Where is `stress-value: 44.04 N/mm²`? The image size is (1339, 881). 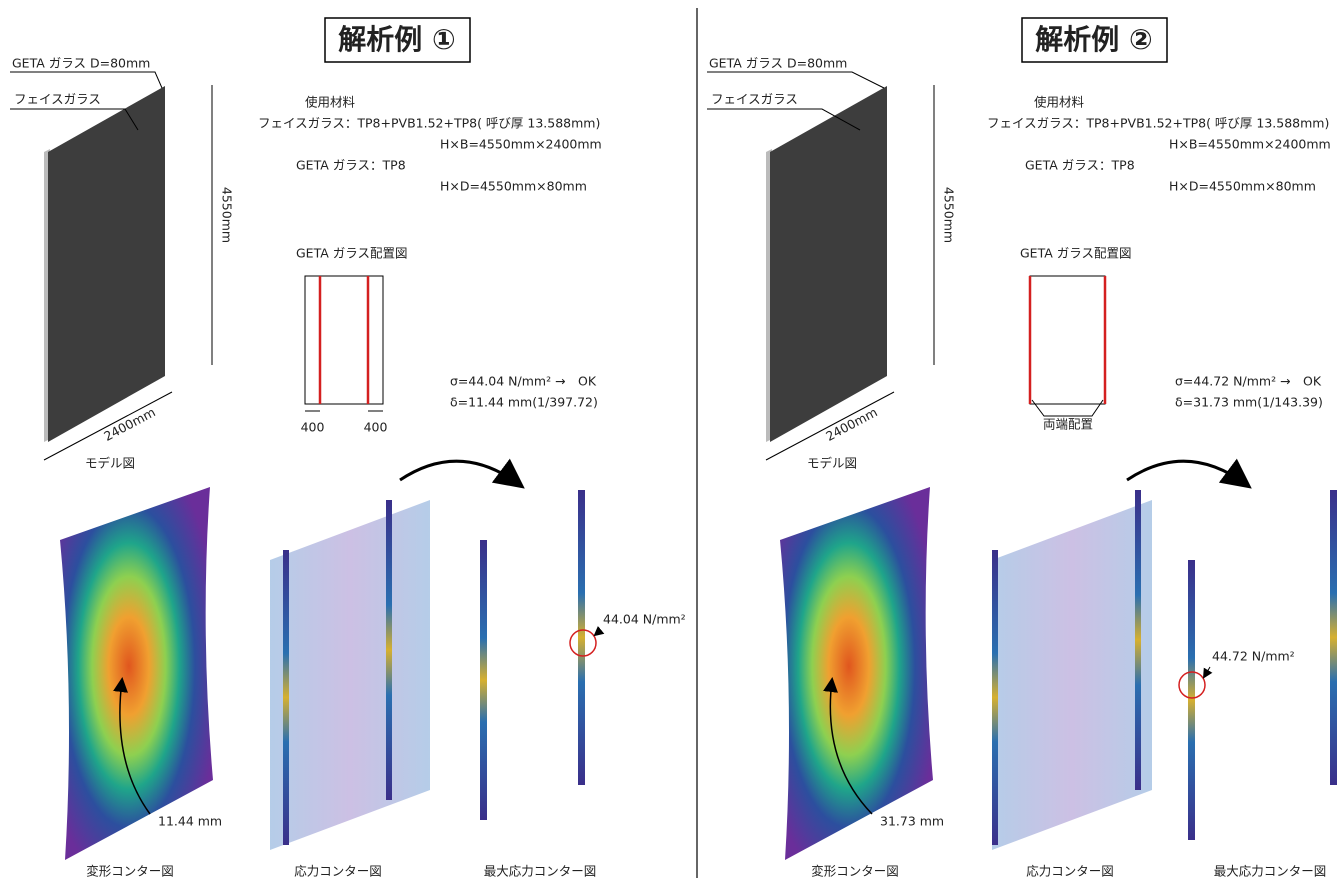
stress-value: 44.04 N/mm² is located at coordinates (644, 619).